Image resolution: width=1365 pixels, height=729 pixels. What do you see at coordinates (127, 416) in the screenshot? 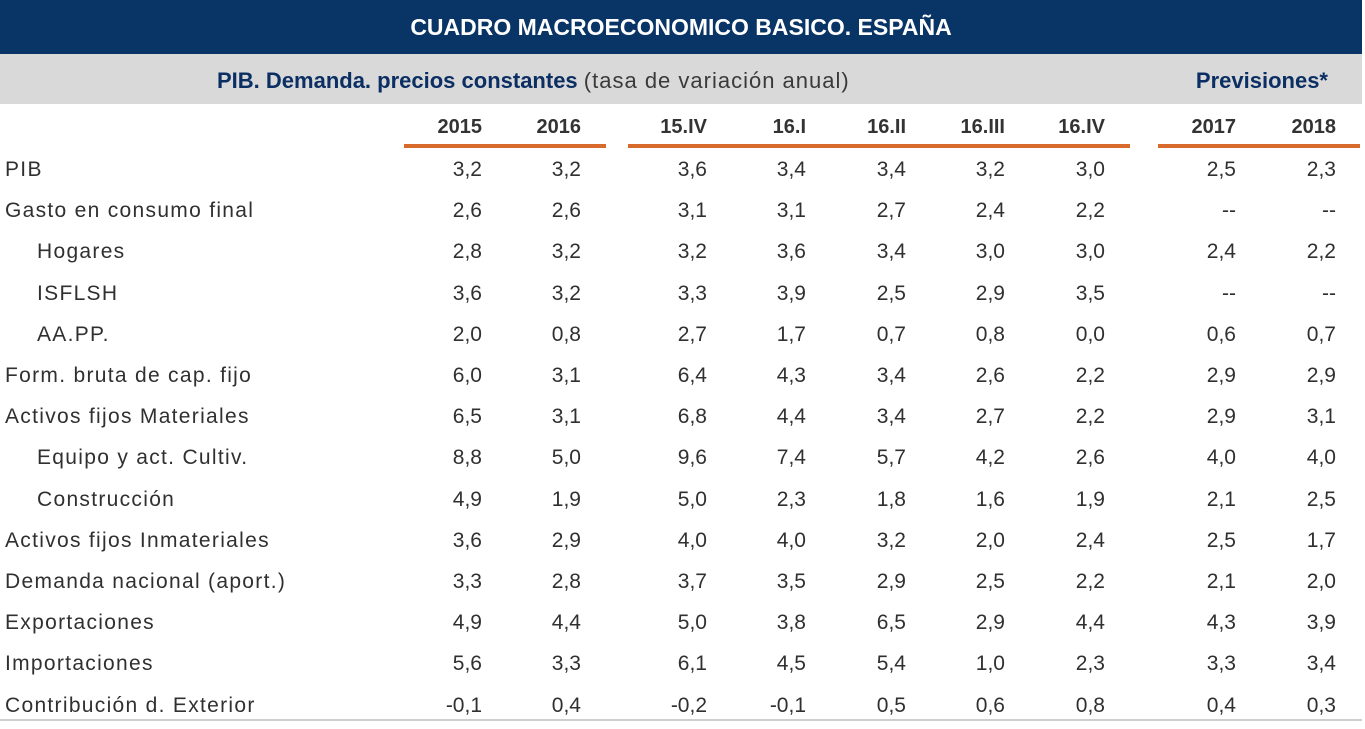
I see `row-label: Activos fijos Materiales` at bounding box center [127, 416].